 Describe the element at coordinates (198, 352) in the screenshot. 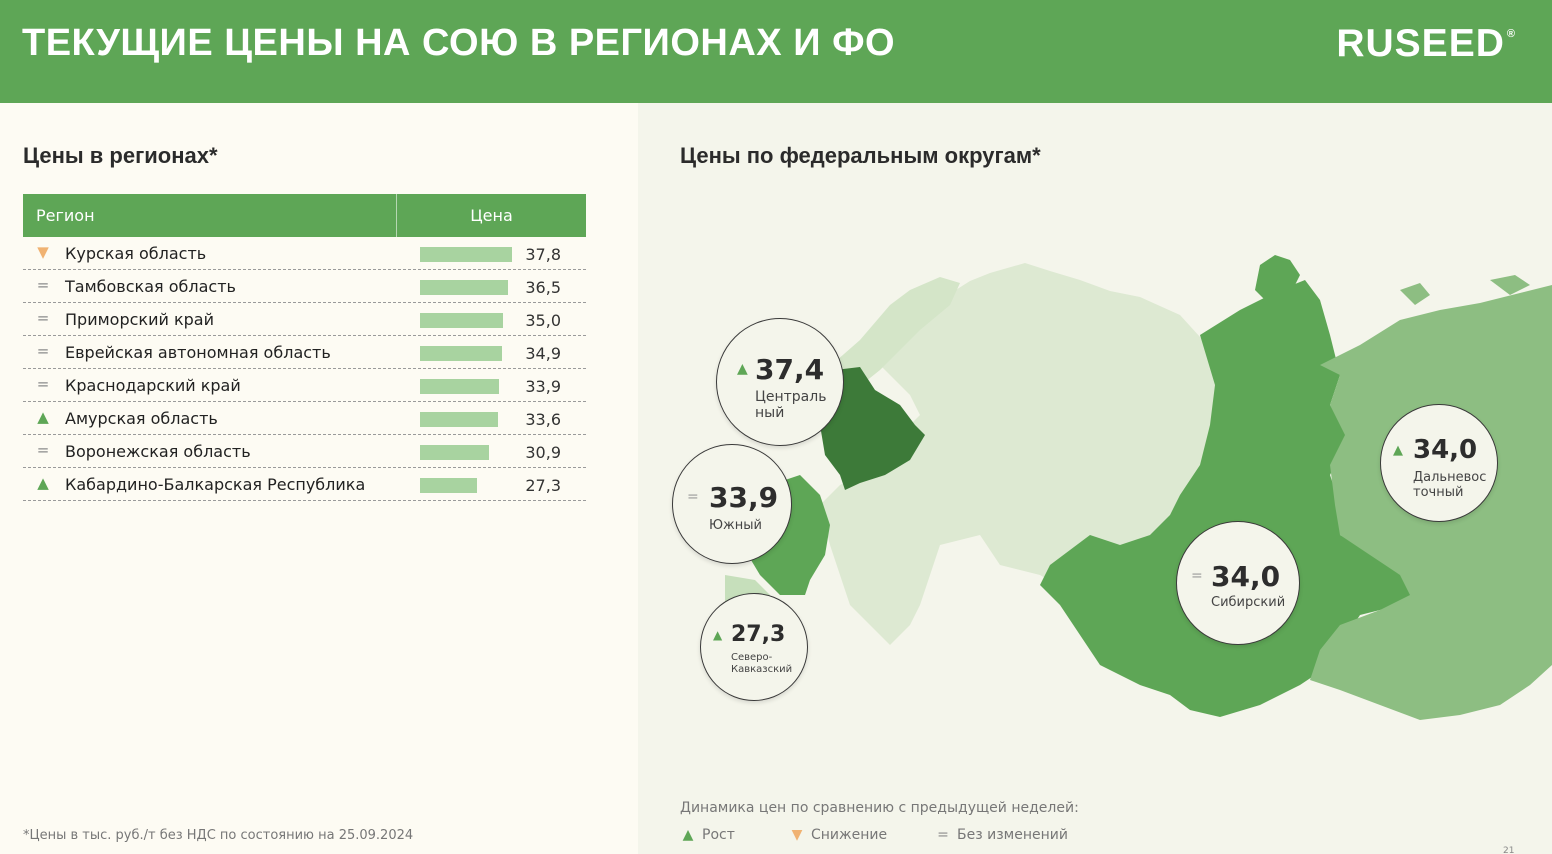

I see `region-name: Еврейская автономная область` at that location.